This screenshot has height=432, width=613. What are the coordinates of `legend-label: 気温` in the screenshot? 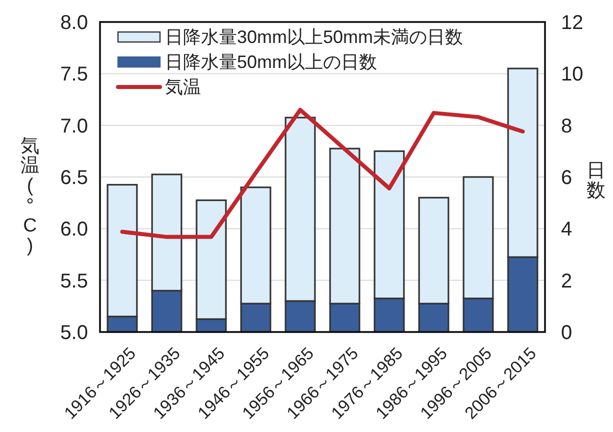 It's located at (183, 87).